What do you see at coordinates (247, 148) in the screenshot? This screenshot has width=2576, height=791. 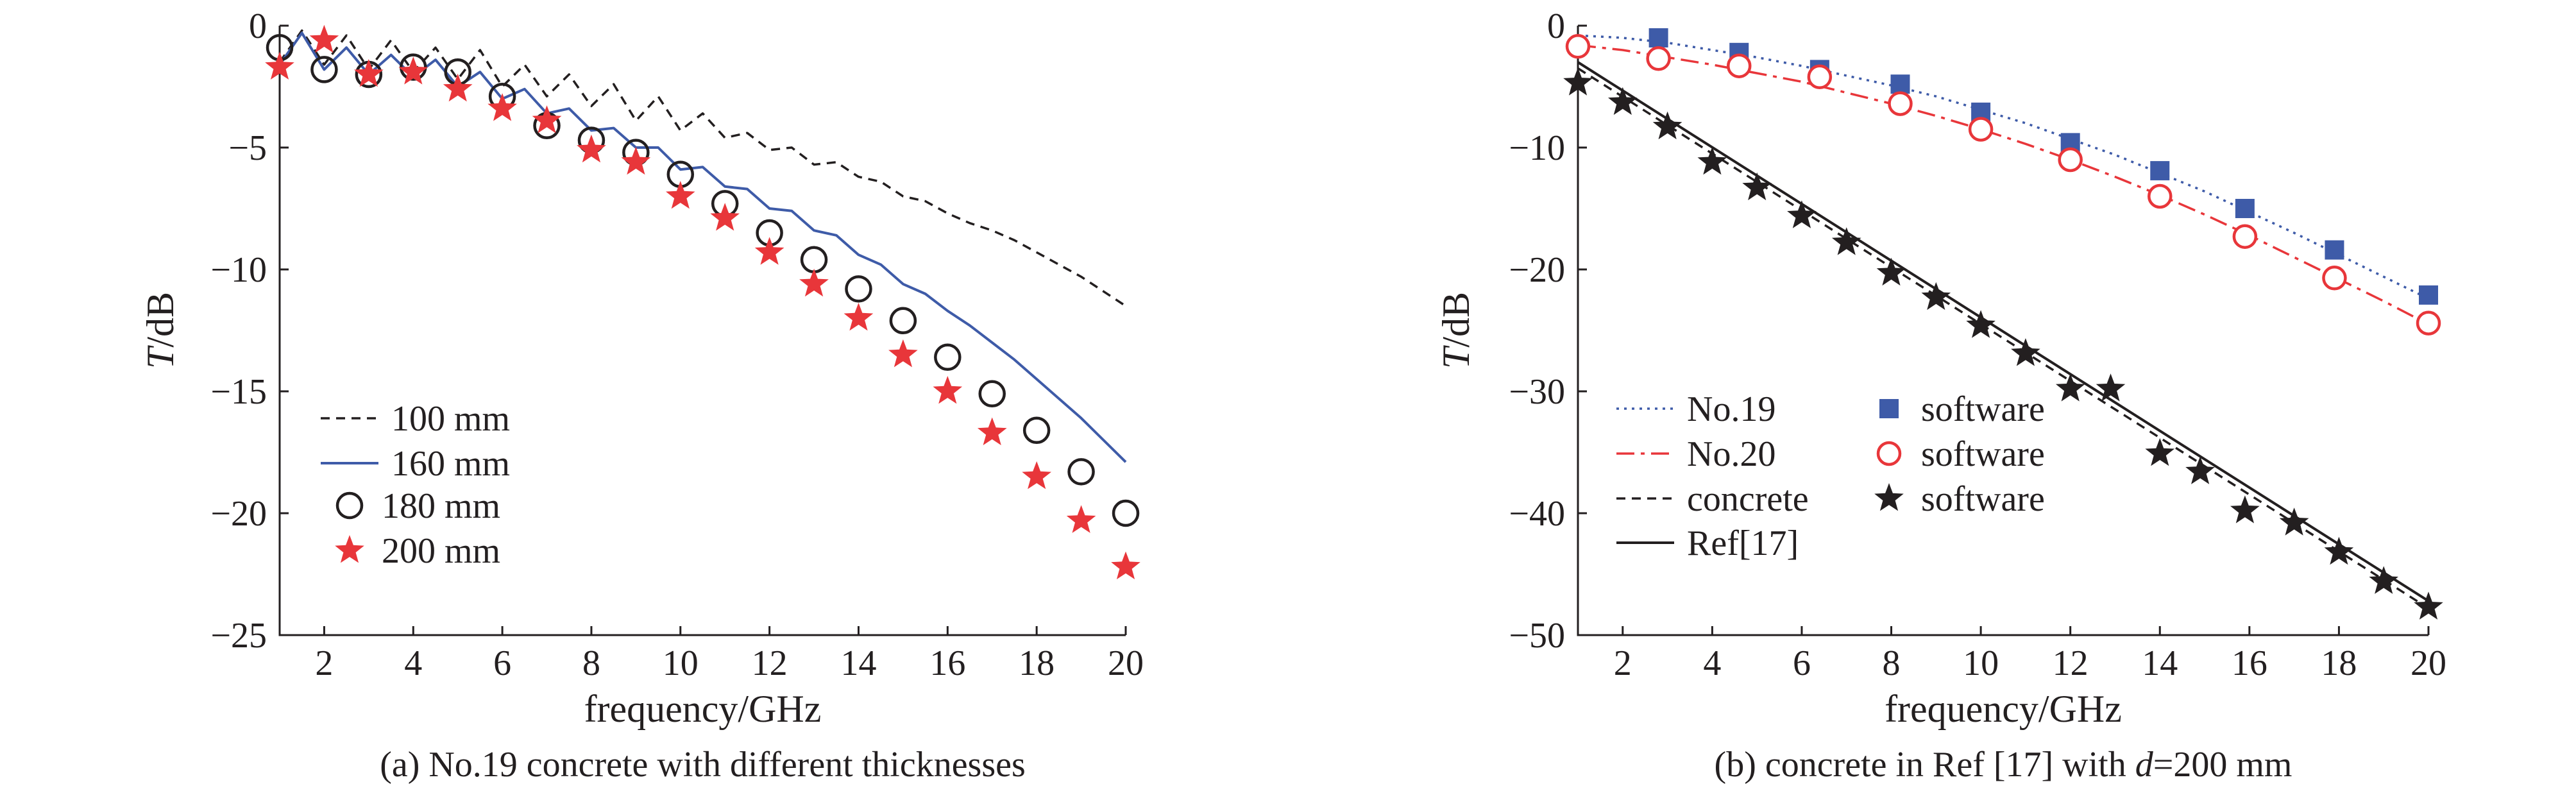 I see `y-tick-label: −5` at bounding box center [247, 148].